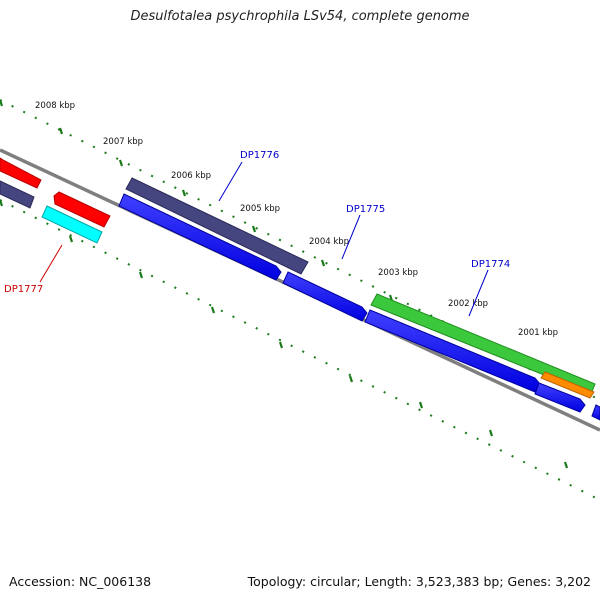  What do you see at coordinates (329, 242) in the screenshot?
I see `tick-label-2004: 2004 kbp` at bounding box center [329, 242].